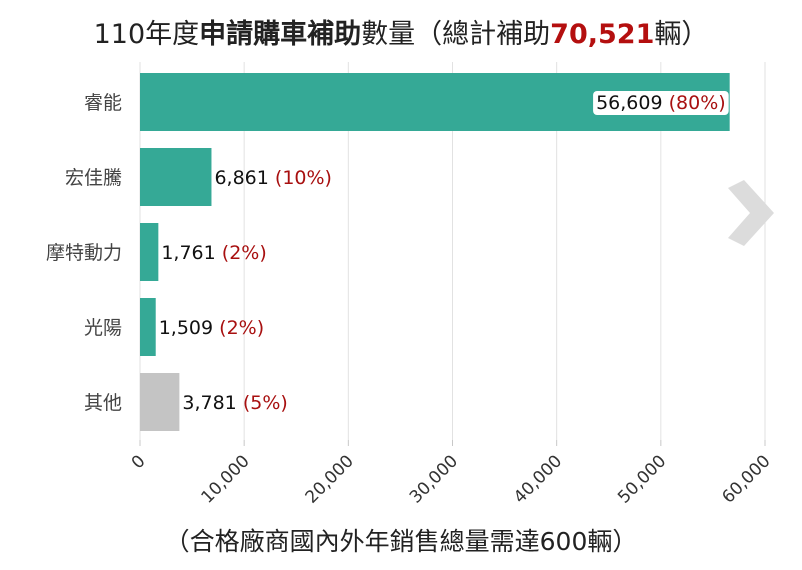  What do you see at coordinates (303, 178) in the screenshot?
I see `percent-text: (10%)` at bounding box center [303, 178].